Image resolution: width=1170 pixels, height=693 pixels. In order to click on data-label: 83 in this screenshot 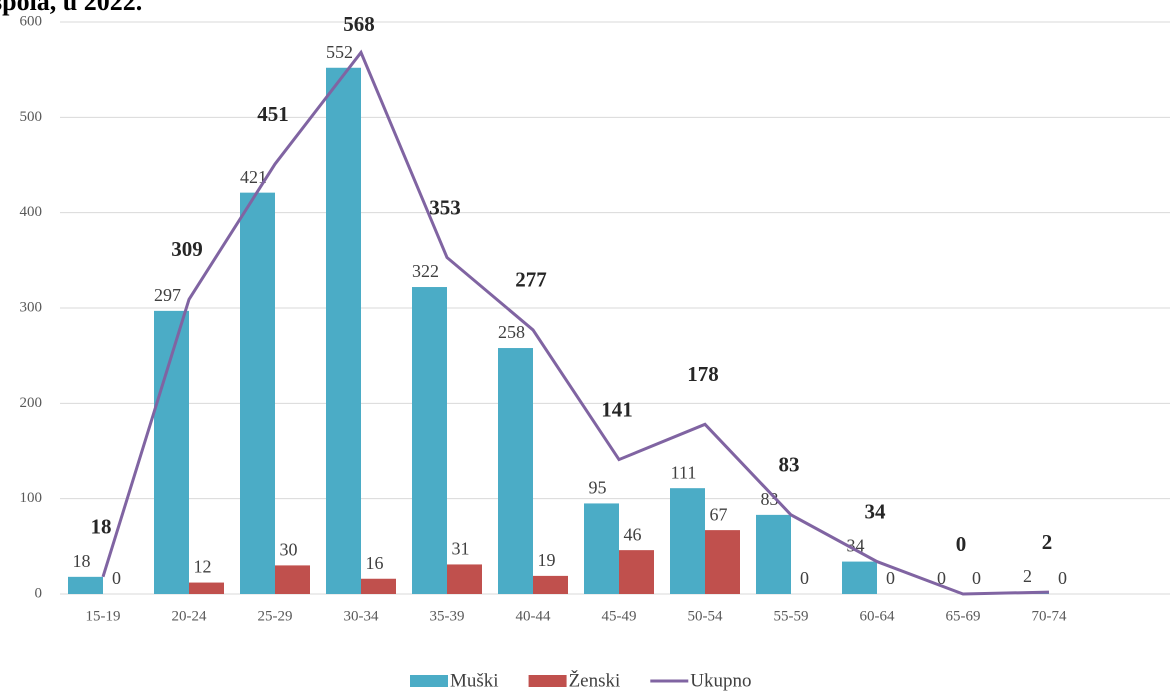, I will do `click(770, 499)`.